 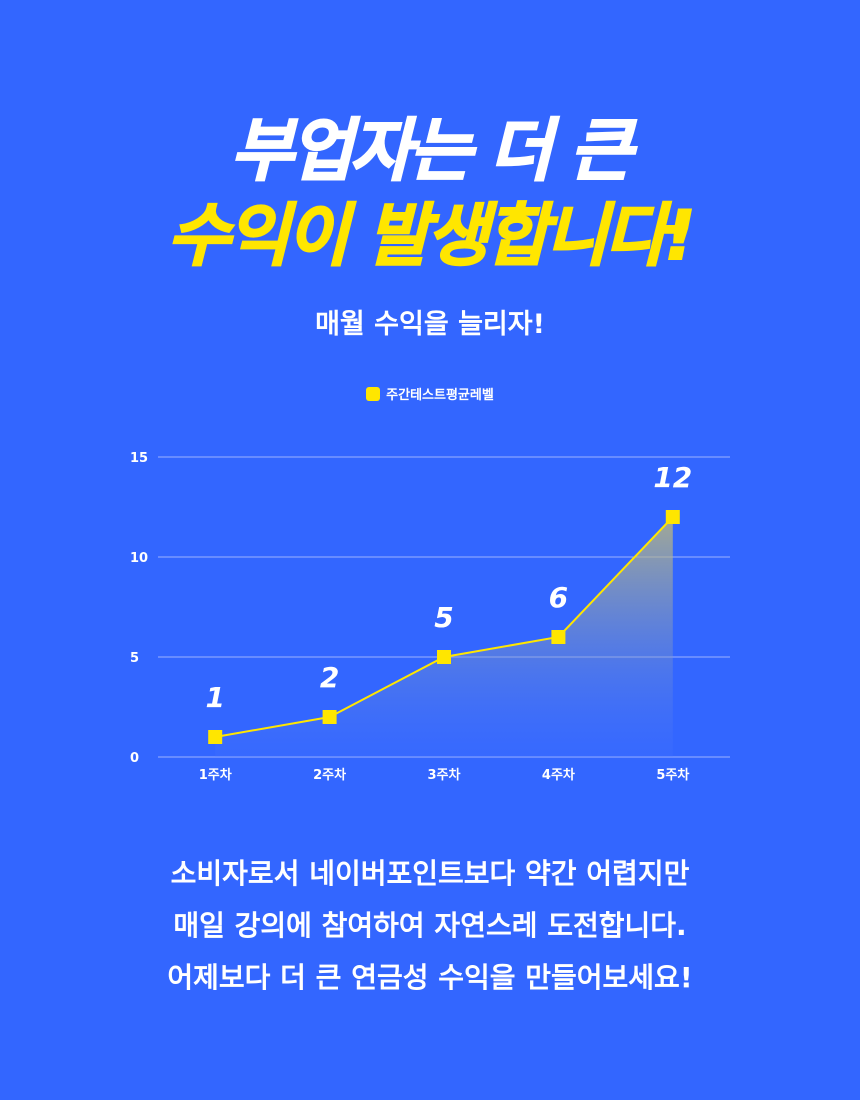 What do you see at coordinates (443, 617) in the screenshot?
I see `data-label: 5` at bounding box center [443, 617].